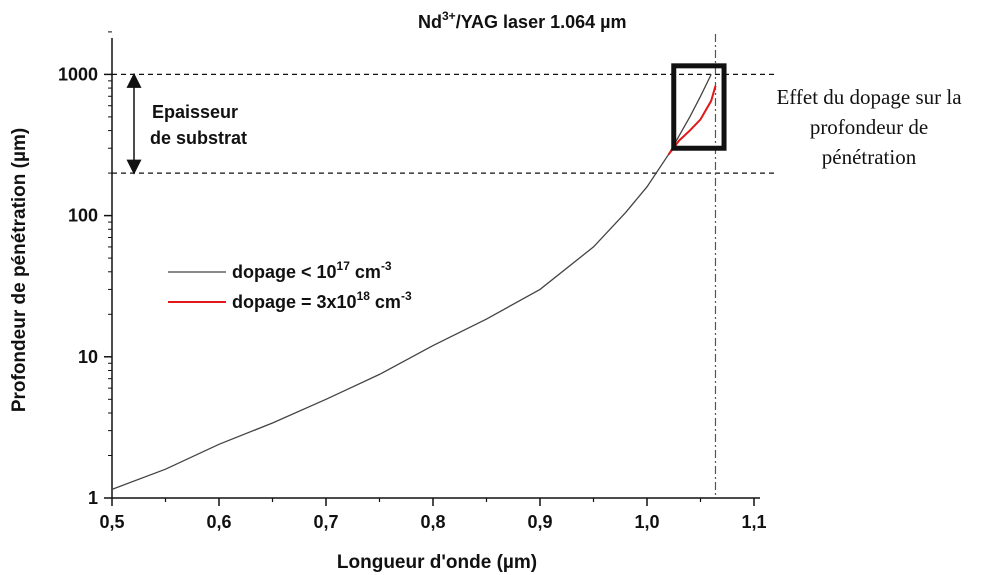 This screenshot has height=575, width=991. What do you see at coordinates (432, 522) in the screenshot?
I see `x-tick-label: 0,8` at bounding box center [432, 522].